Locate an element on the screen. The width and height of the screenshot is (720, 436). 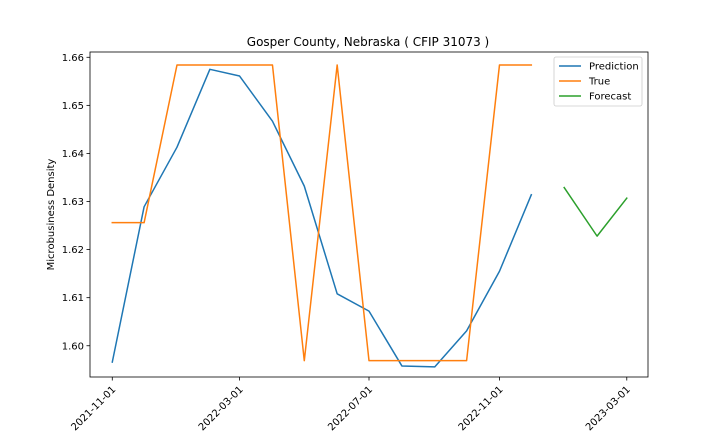
y-tick-label: 1.62 is located at coordinates (73, 250).